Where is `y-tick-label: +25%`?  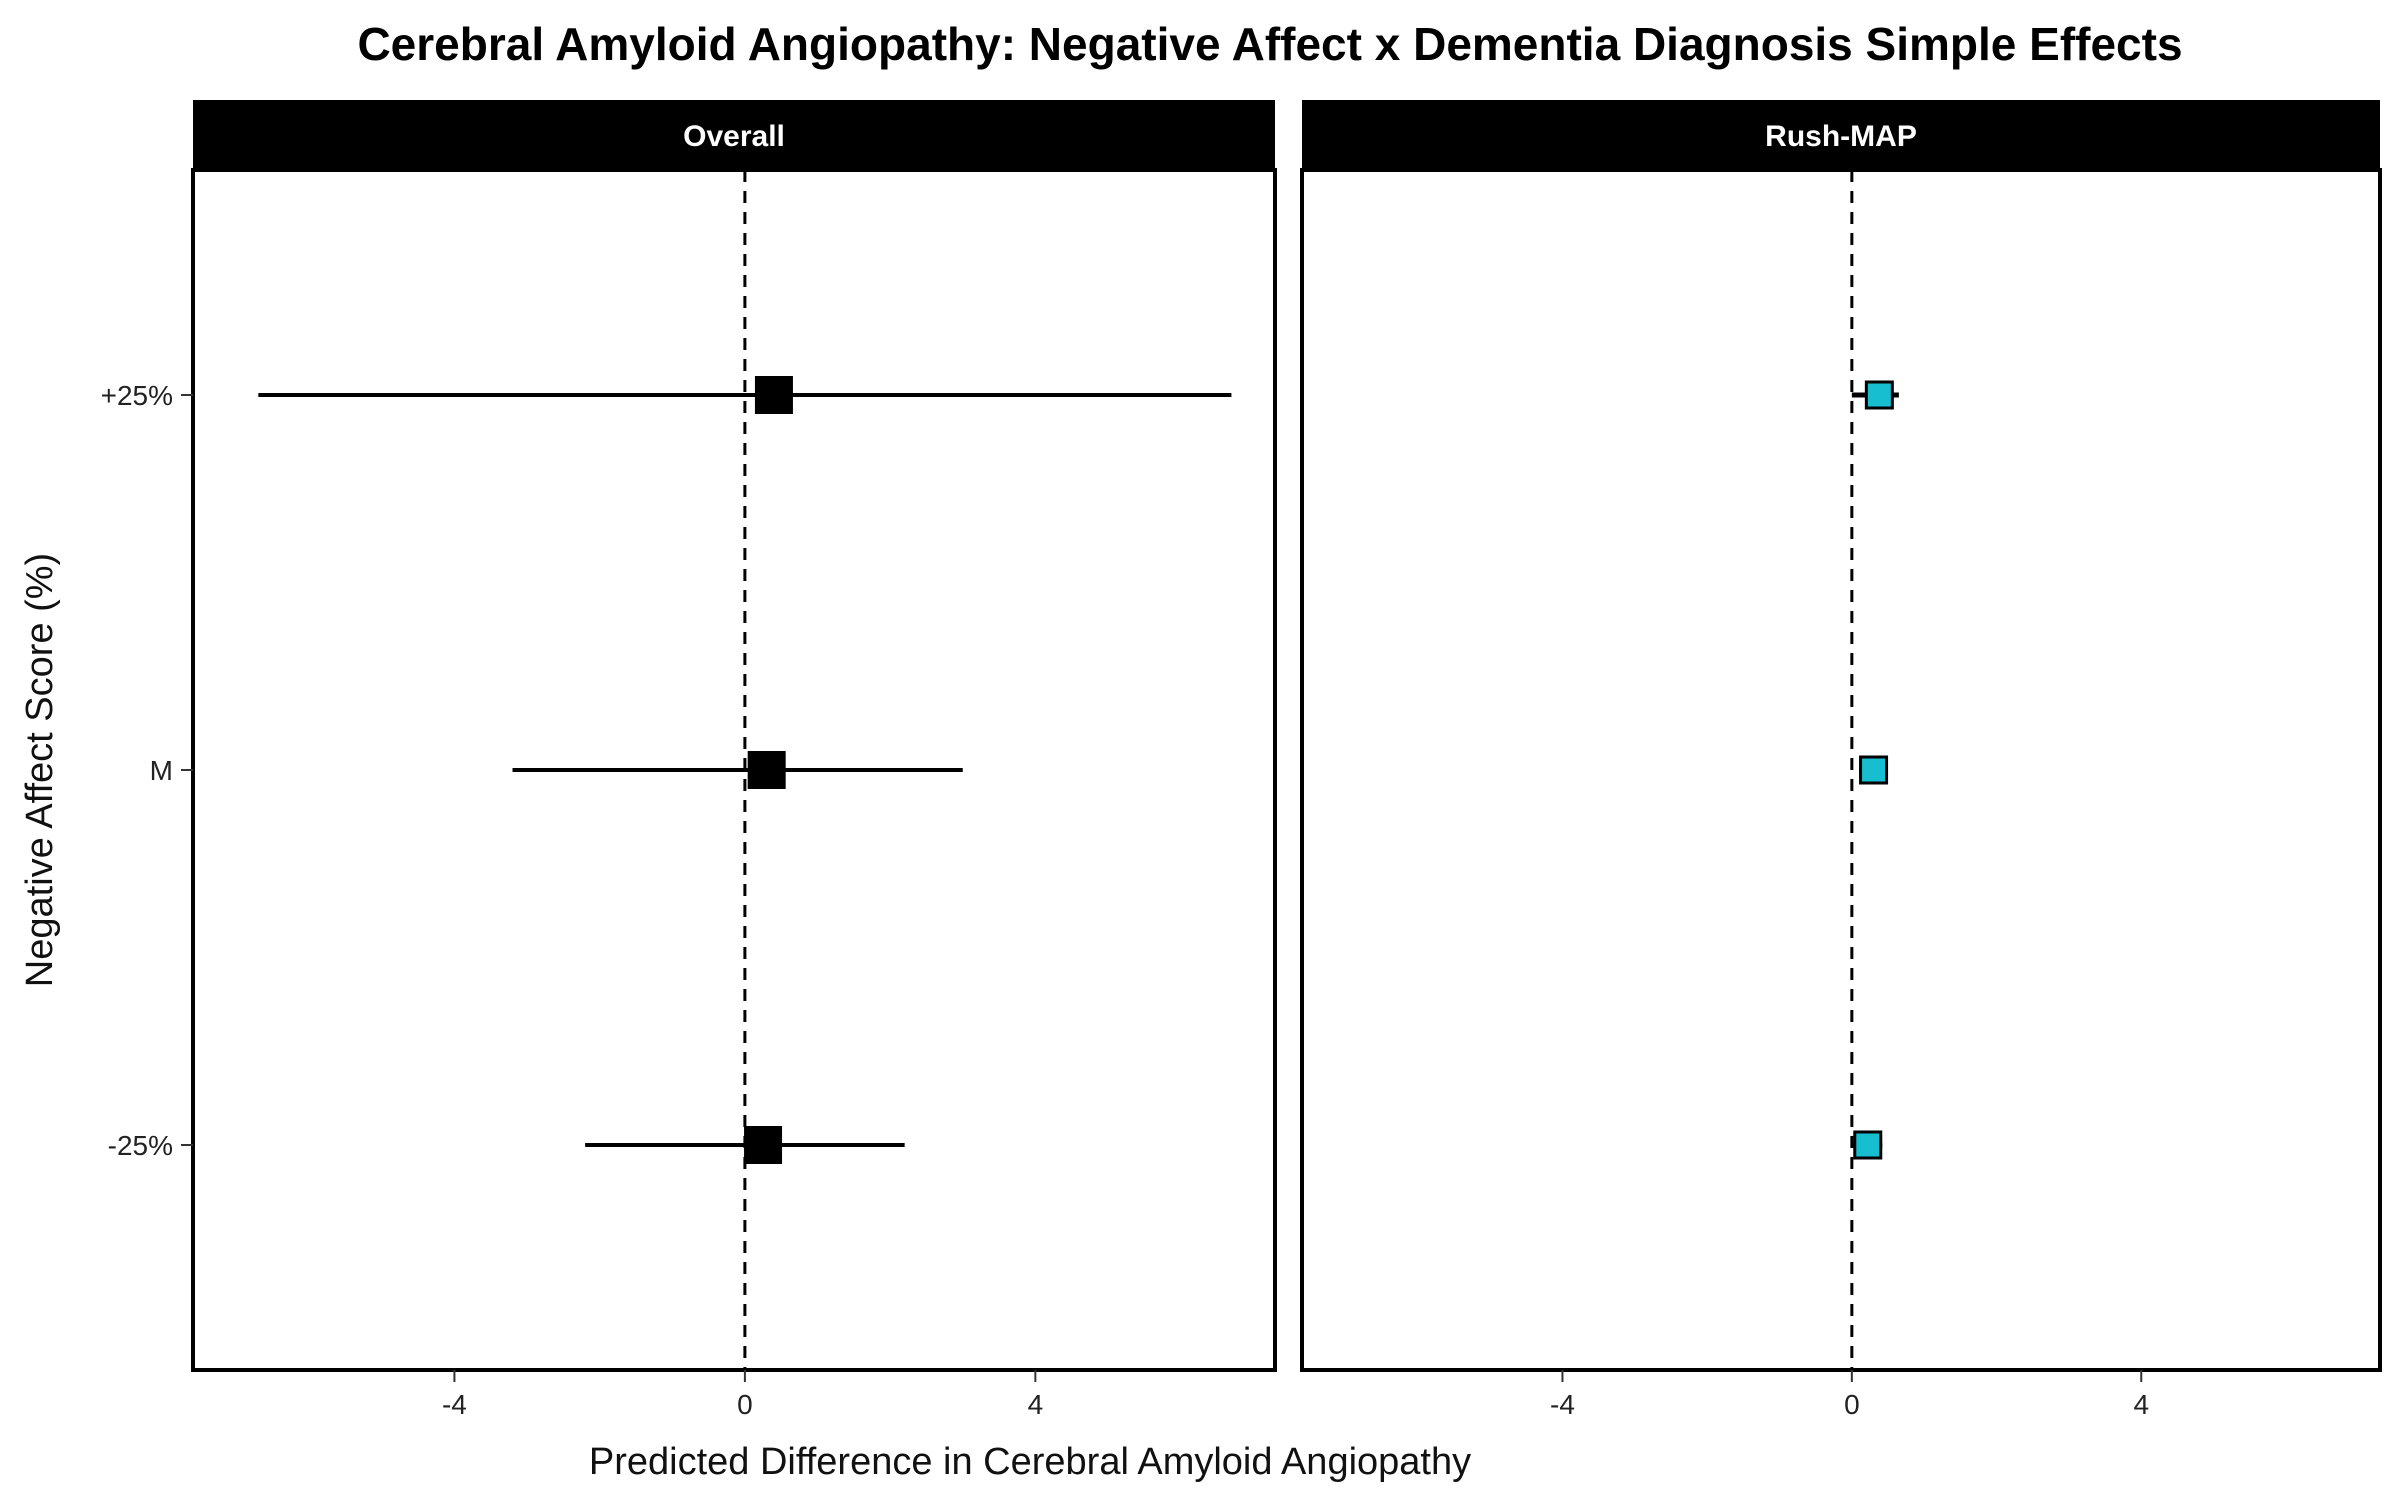 y-tick-label: +25% is located at coordinates (137, 395).